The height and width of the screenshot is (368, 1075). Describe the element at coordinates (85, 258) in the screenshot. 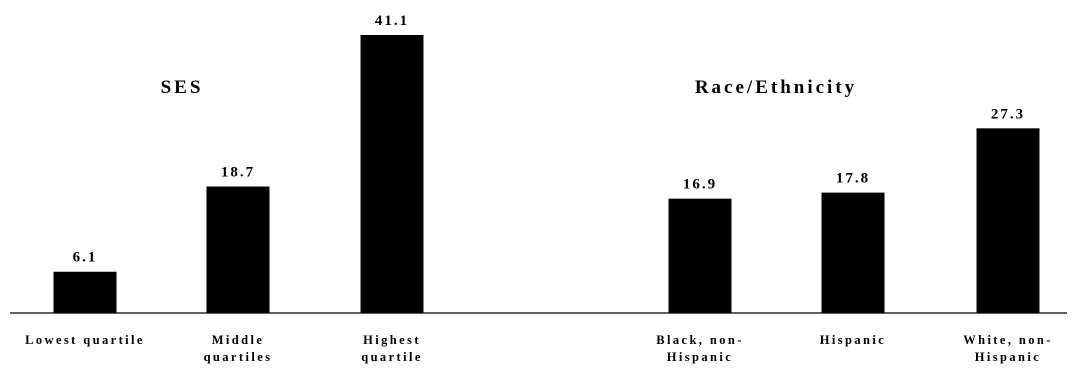

I see `value-label-1-1: 6.1` at that location.